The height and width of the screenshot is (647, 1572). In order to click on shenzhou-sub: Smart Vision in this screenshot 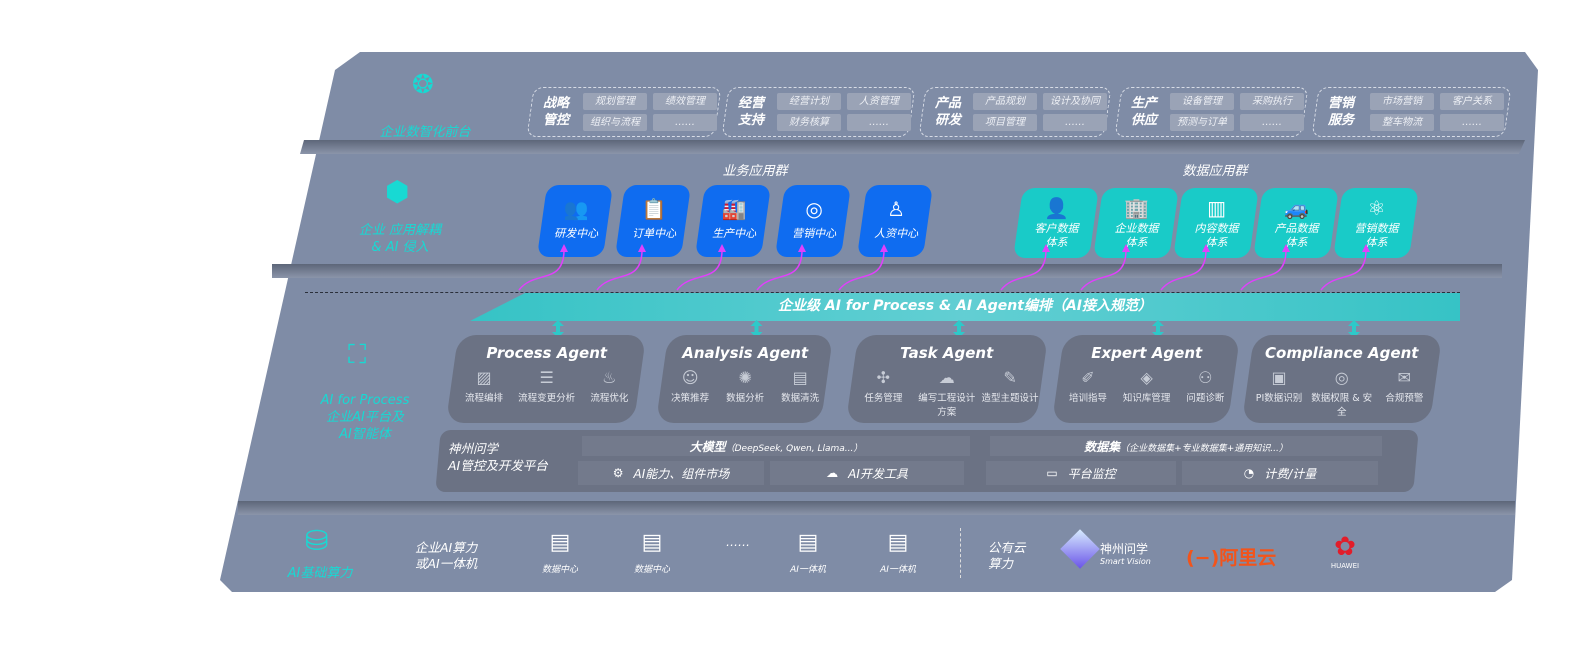, I will do `click(1125, 561)`.